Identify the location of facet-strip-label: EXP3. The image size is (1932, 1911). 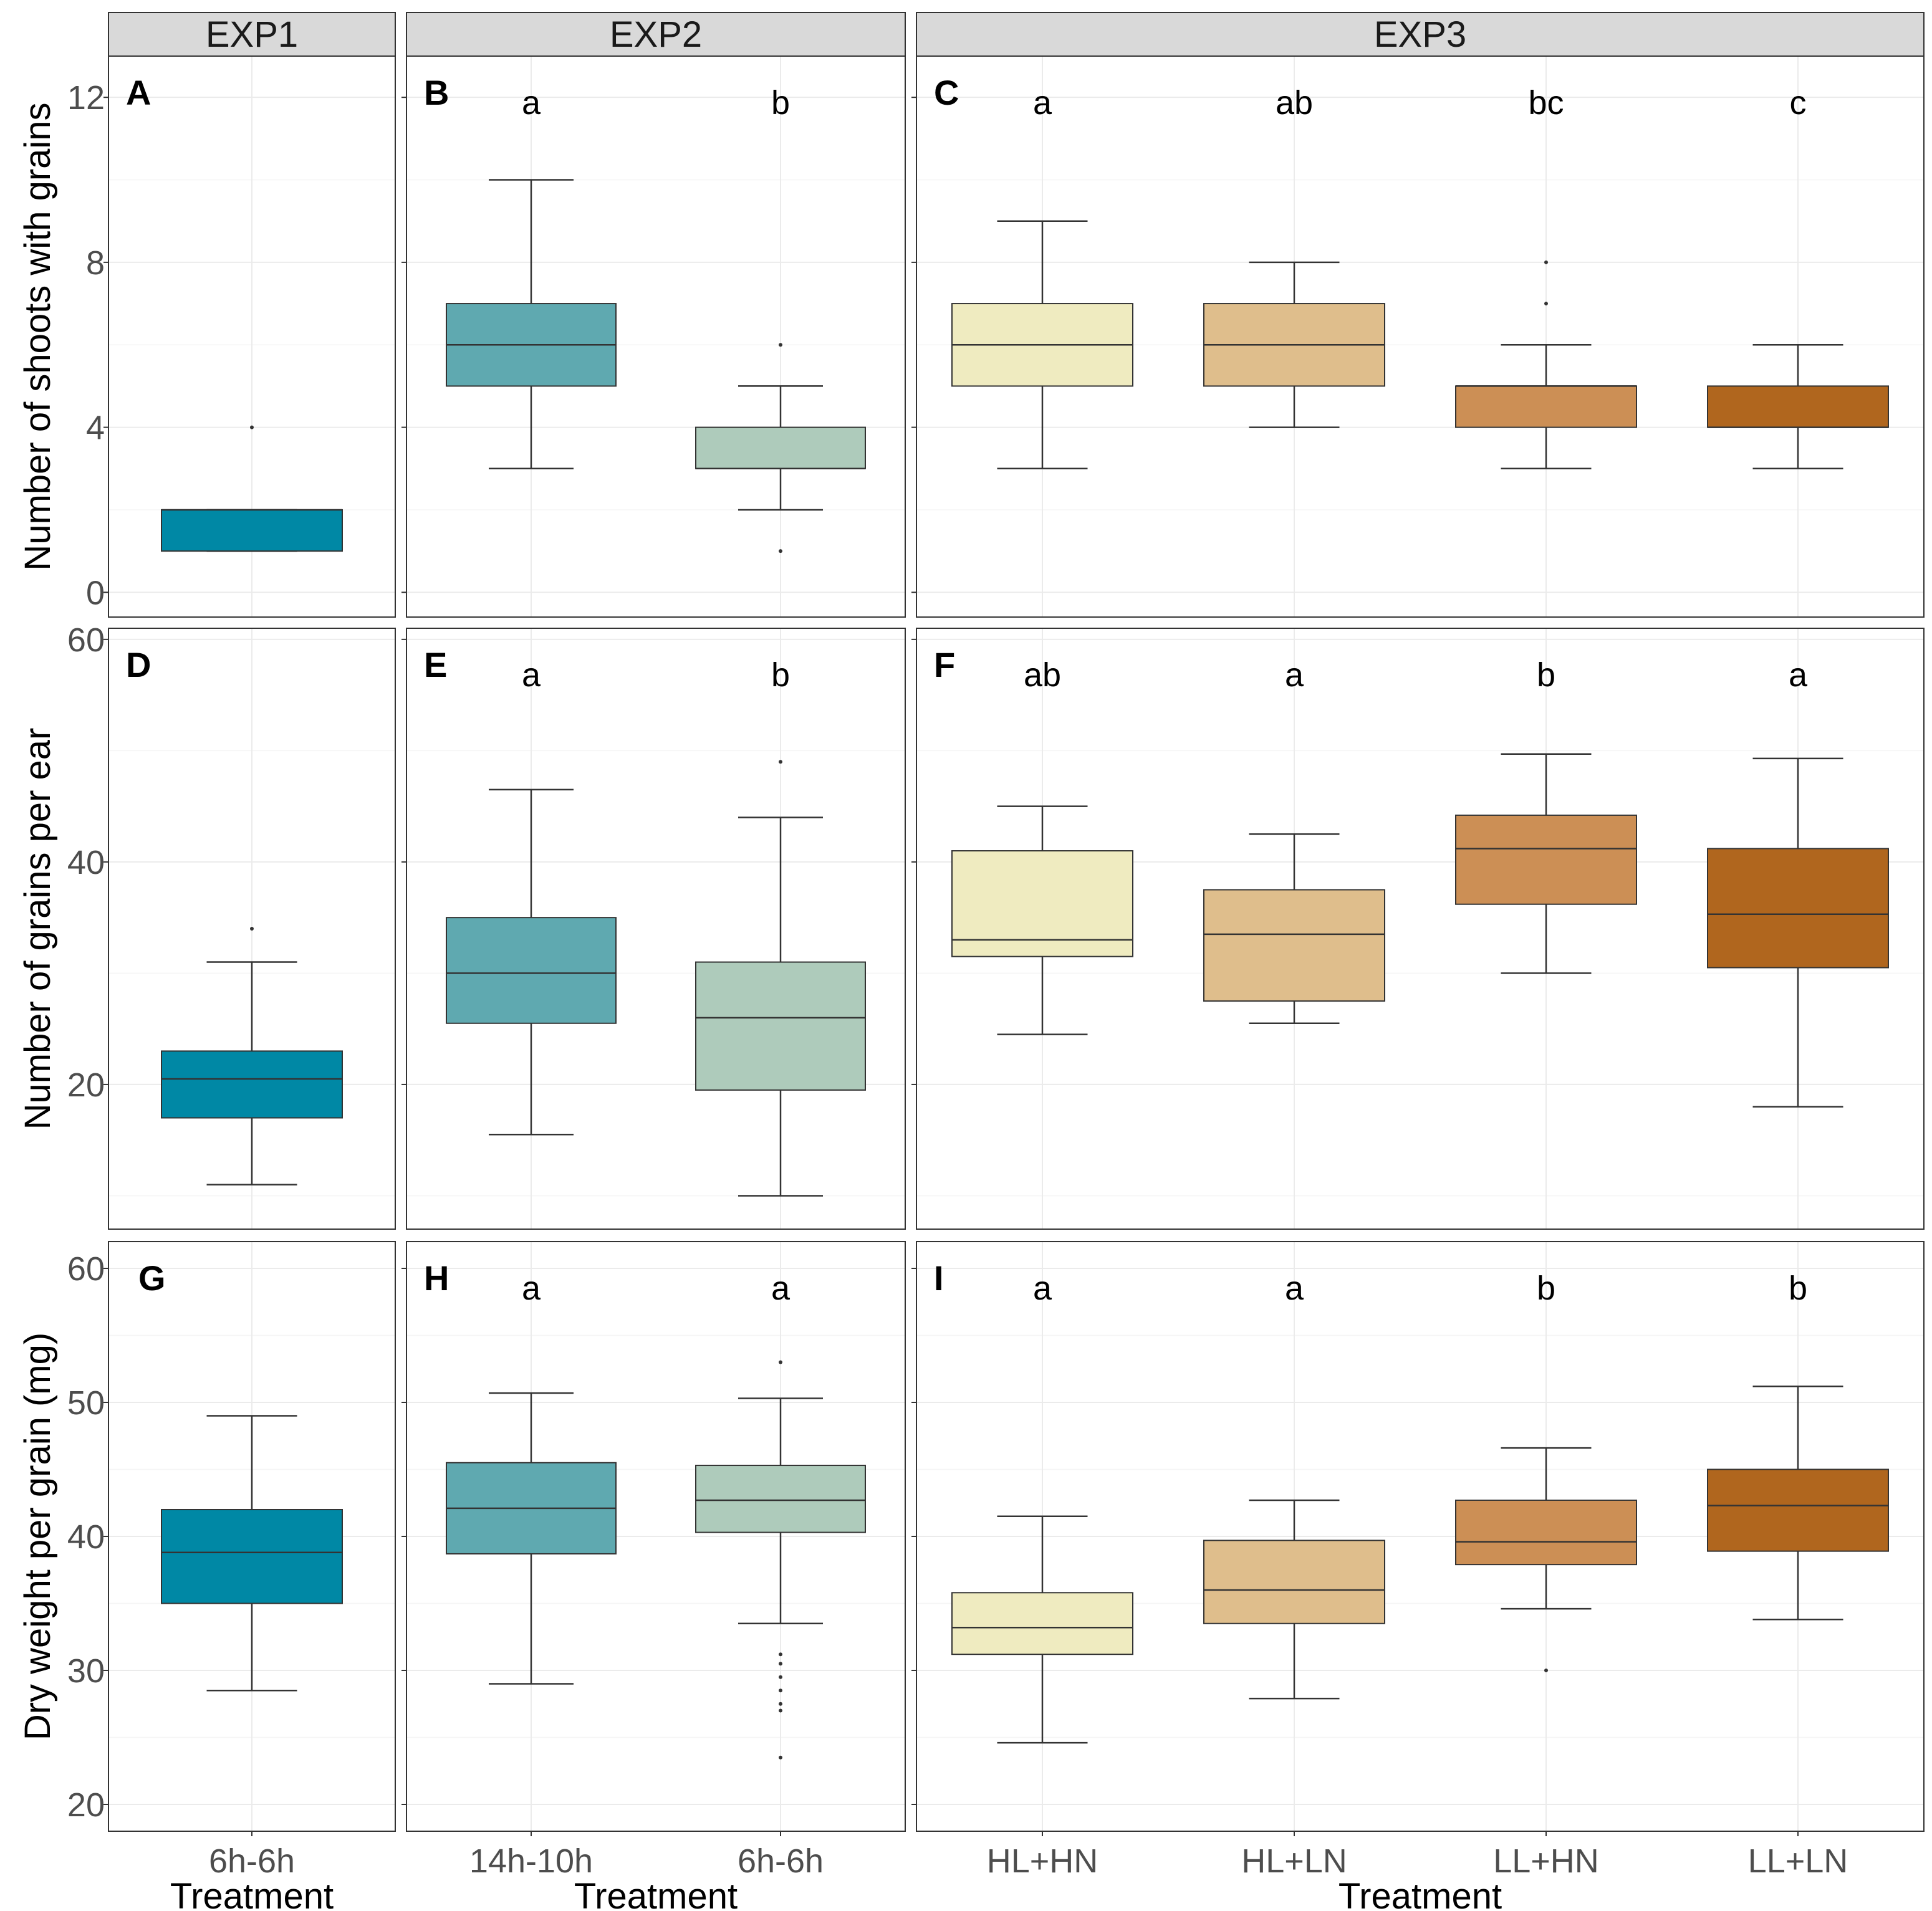
(1420, 35).